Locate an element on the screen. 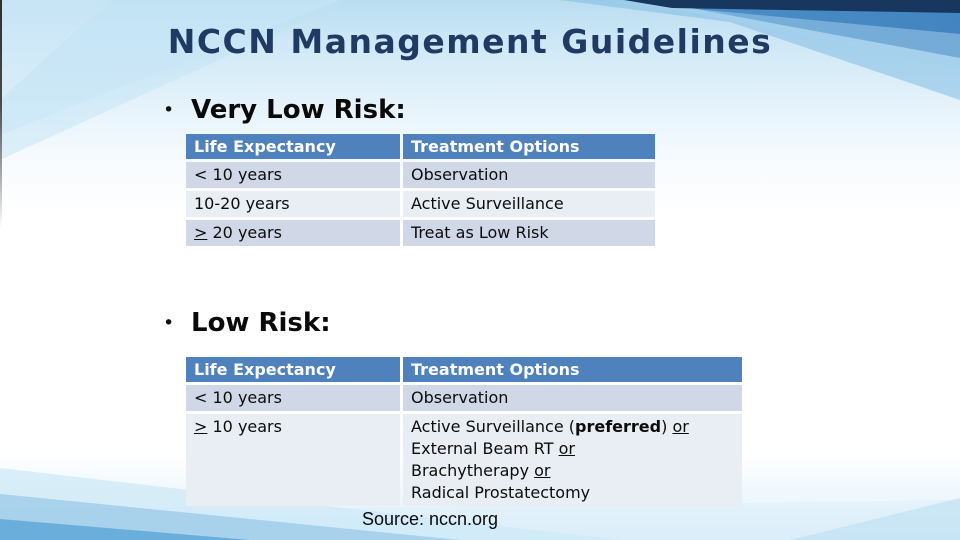  table-cell-line: Radical Prostatectomy is located at coordinates (501, 492).